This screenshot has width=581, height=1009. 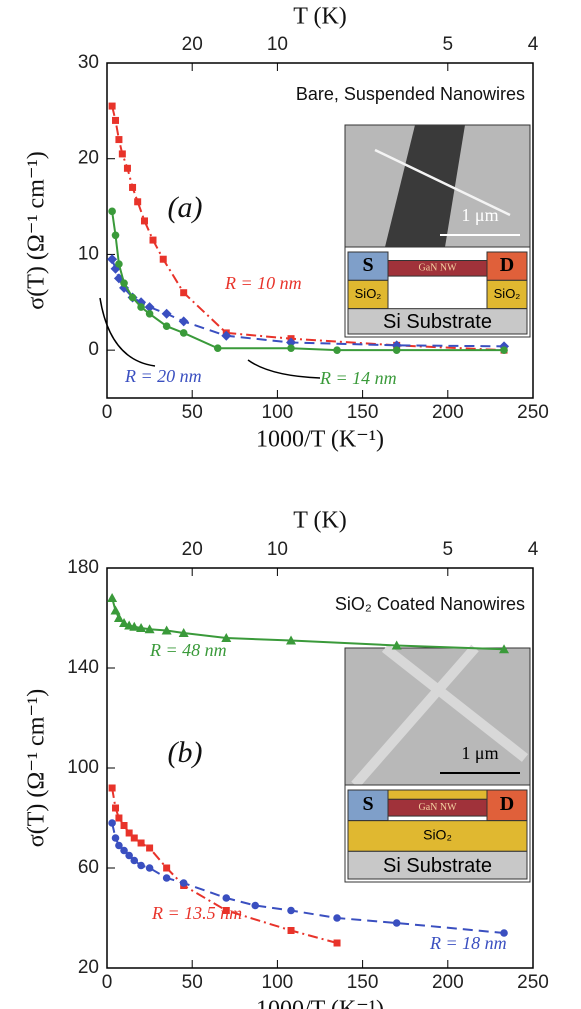 I want to click on y-tick-label: 180, so click(x=83, y=567).